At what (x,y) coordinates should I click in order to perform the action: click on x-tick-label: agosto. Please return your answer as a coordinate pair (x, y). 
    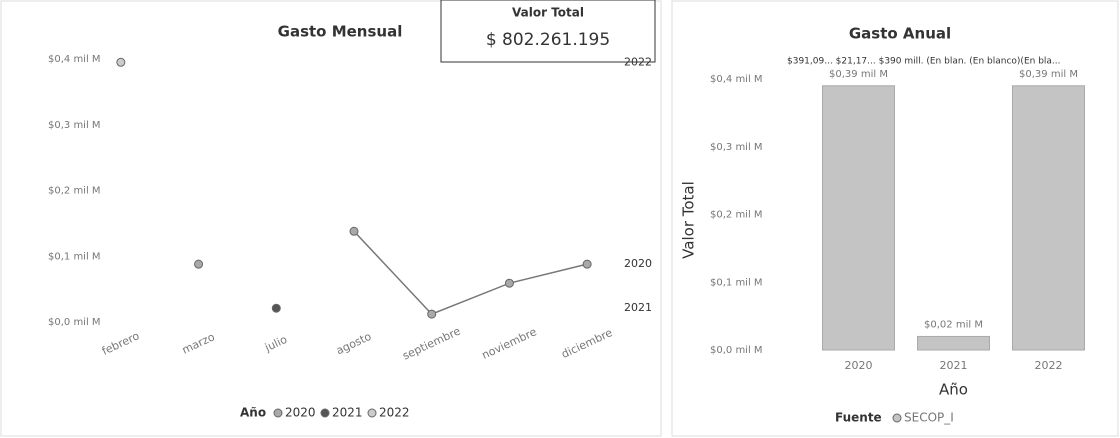
    Looking at the image, I should click on (353, 344).